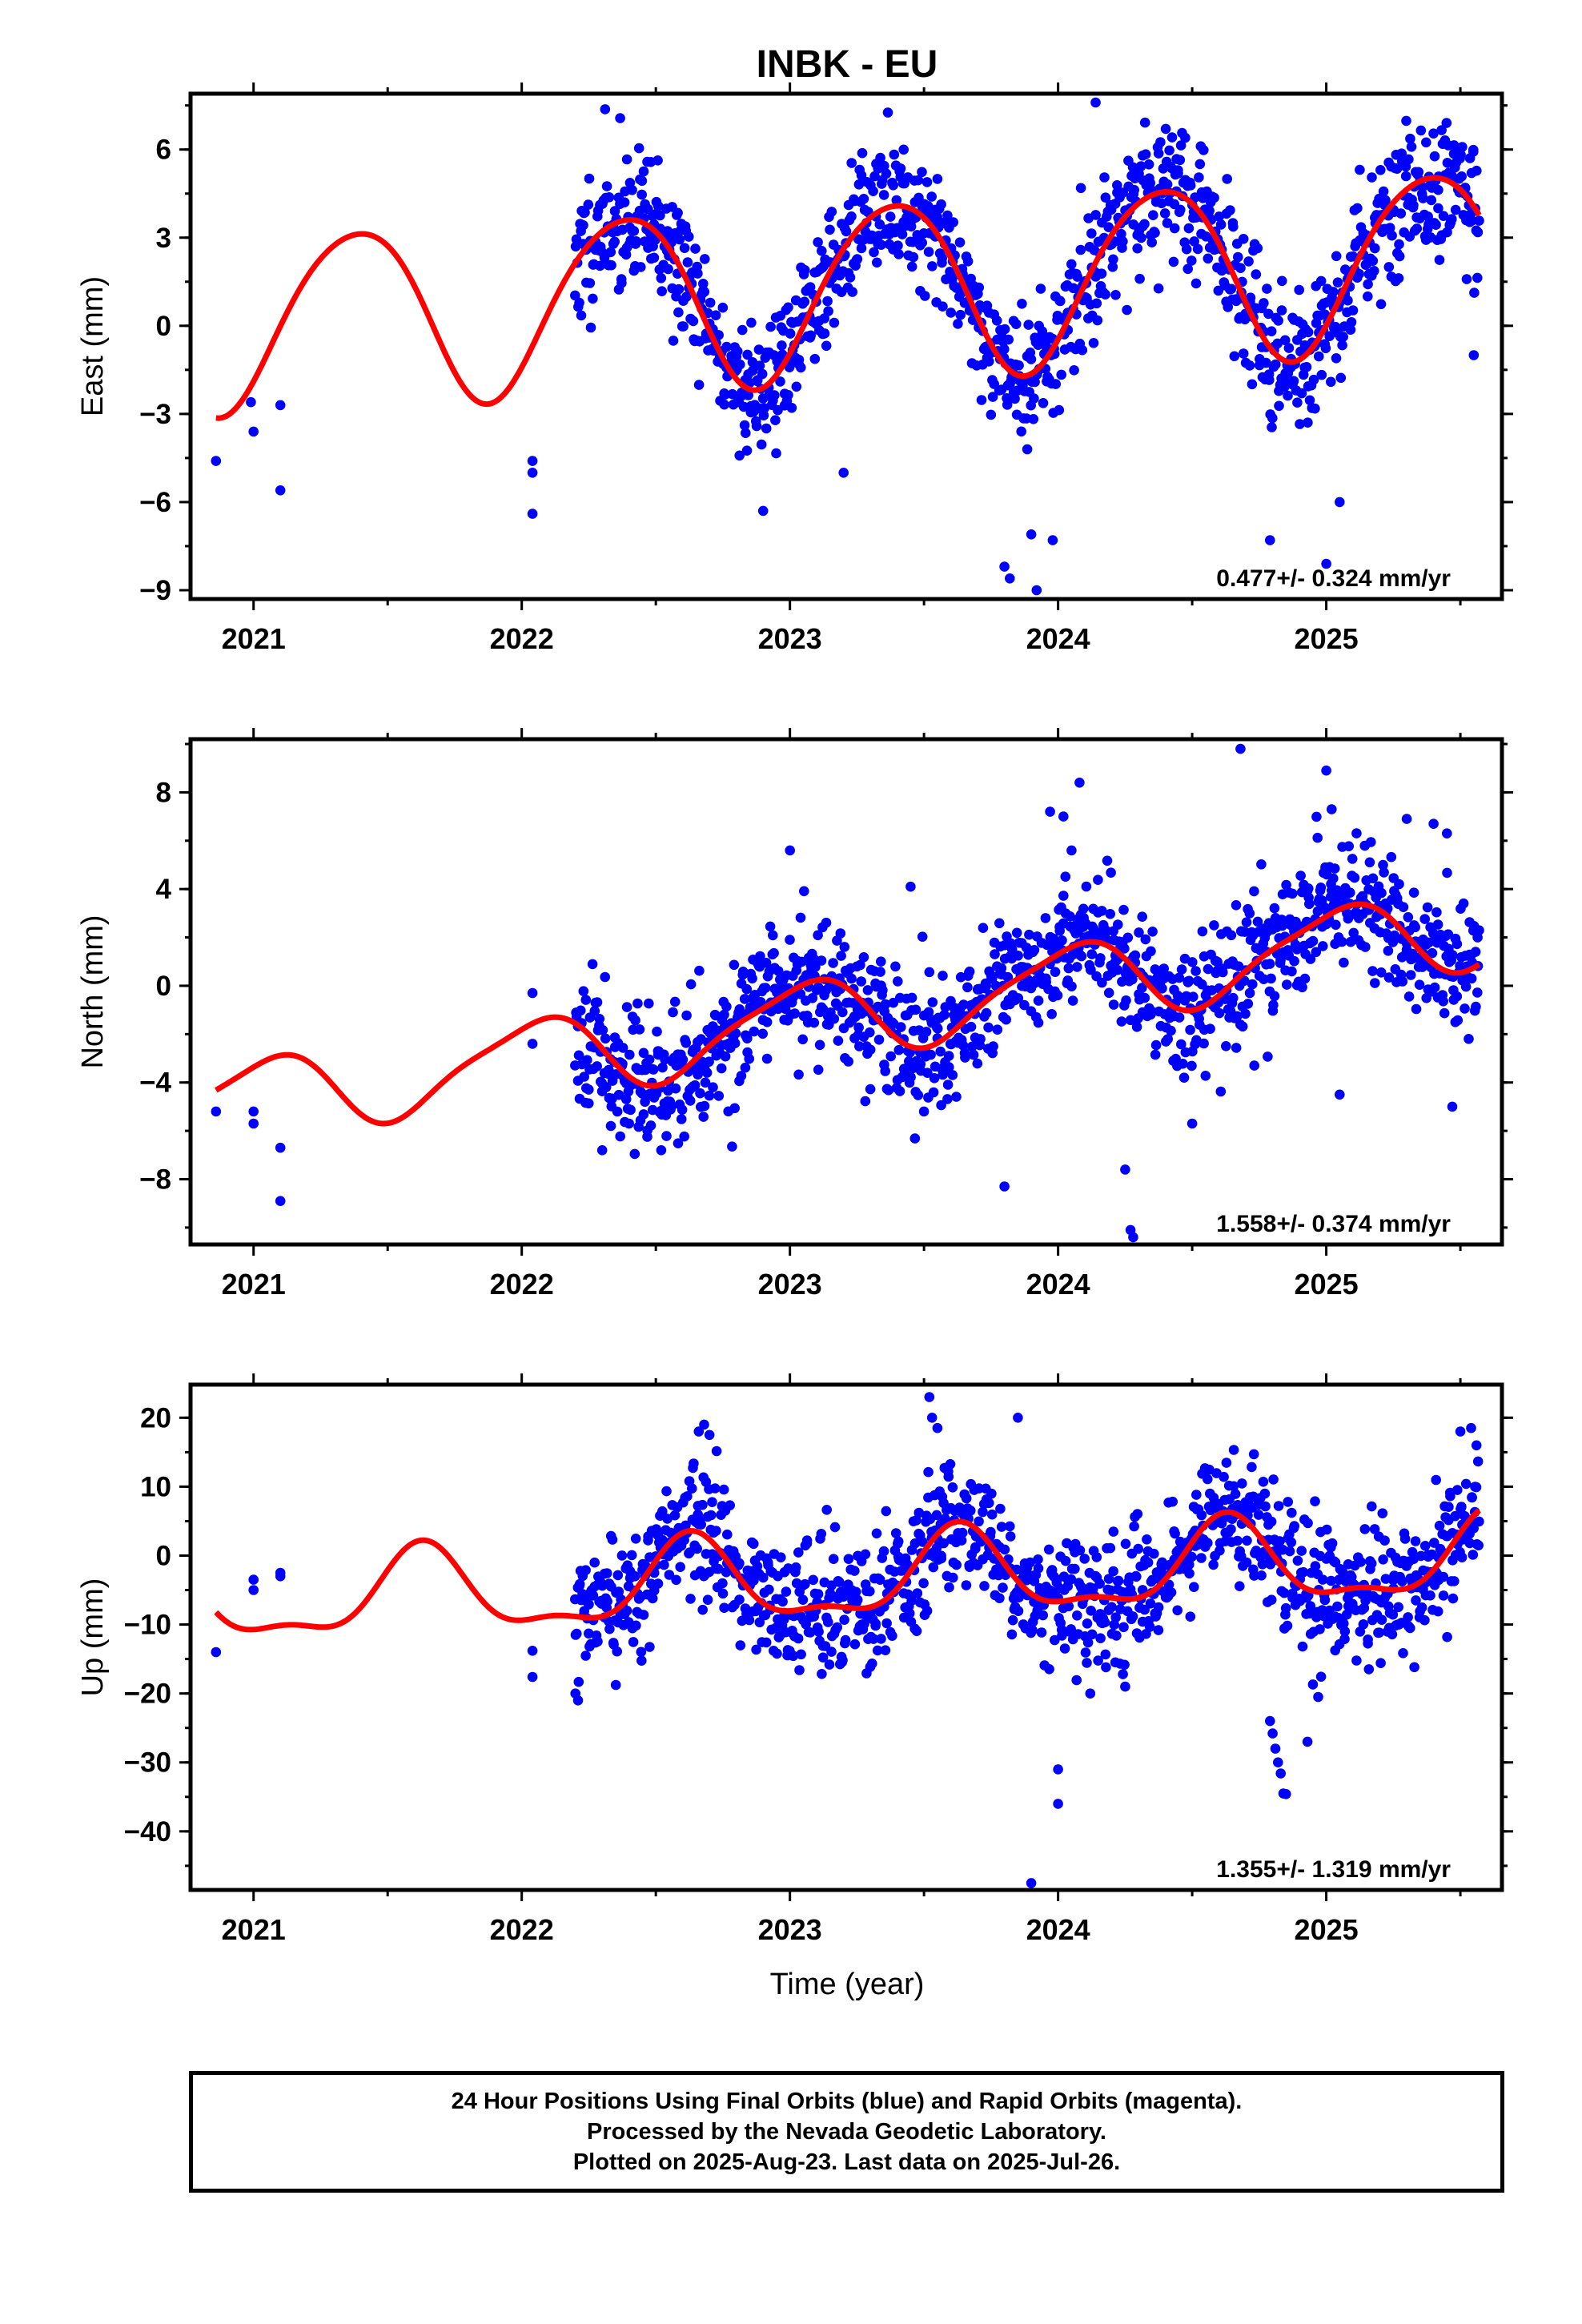  I want to click on y-tick-label: −40, so click(147, 1832).